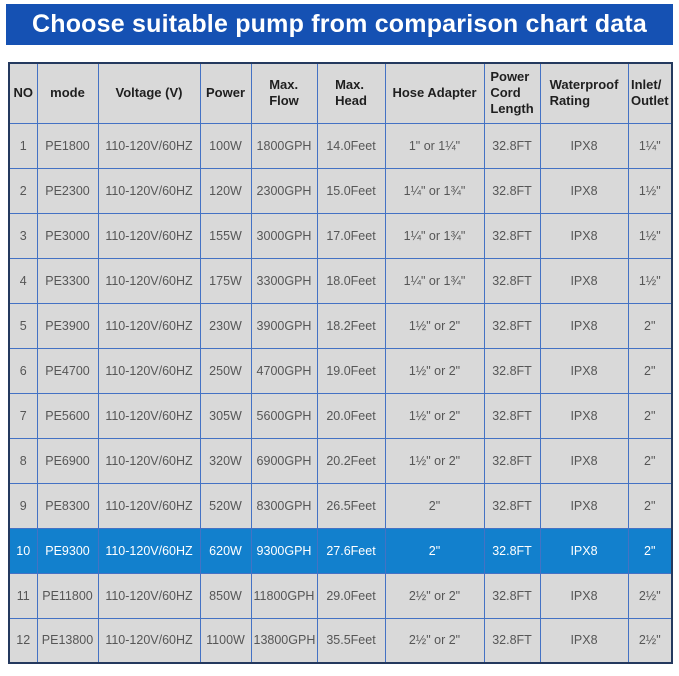  What do you see at coordinates (23, 640) in the screenshot?
I see `table-cell: 12` at bounding box center [23, 640].